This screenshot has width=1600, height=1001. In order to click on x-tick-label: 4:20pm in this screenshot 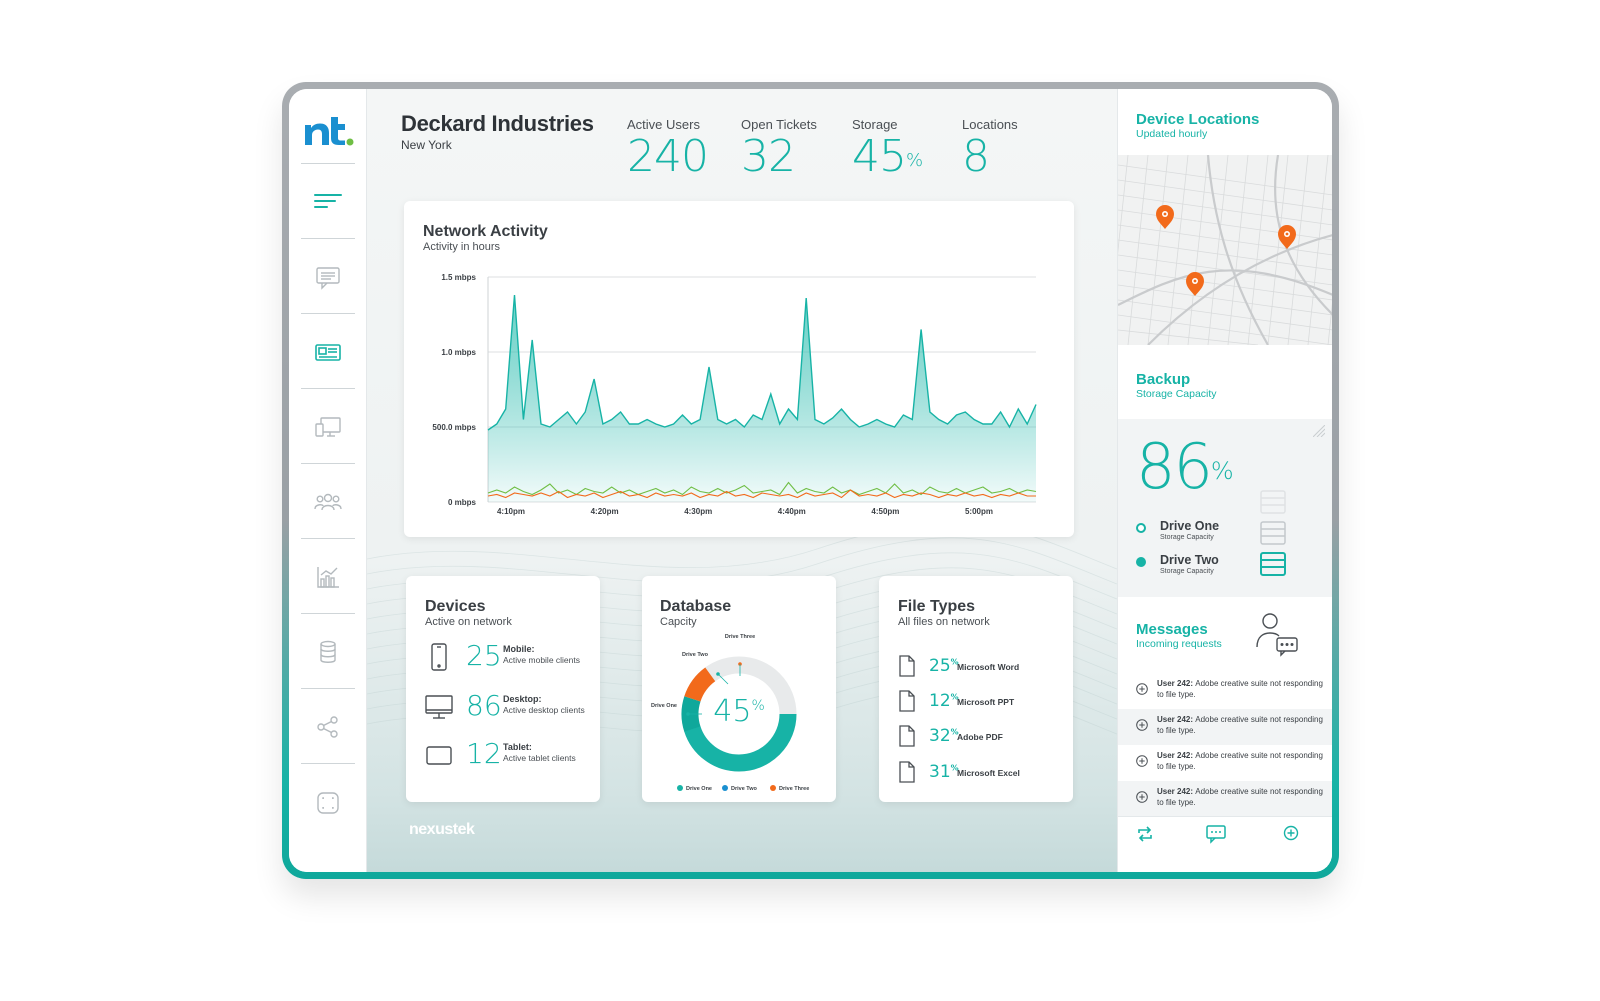, I will do `click(605, 511)`.